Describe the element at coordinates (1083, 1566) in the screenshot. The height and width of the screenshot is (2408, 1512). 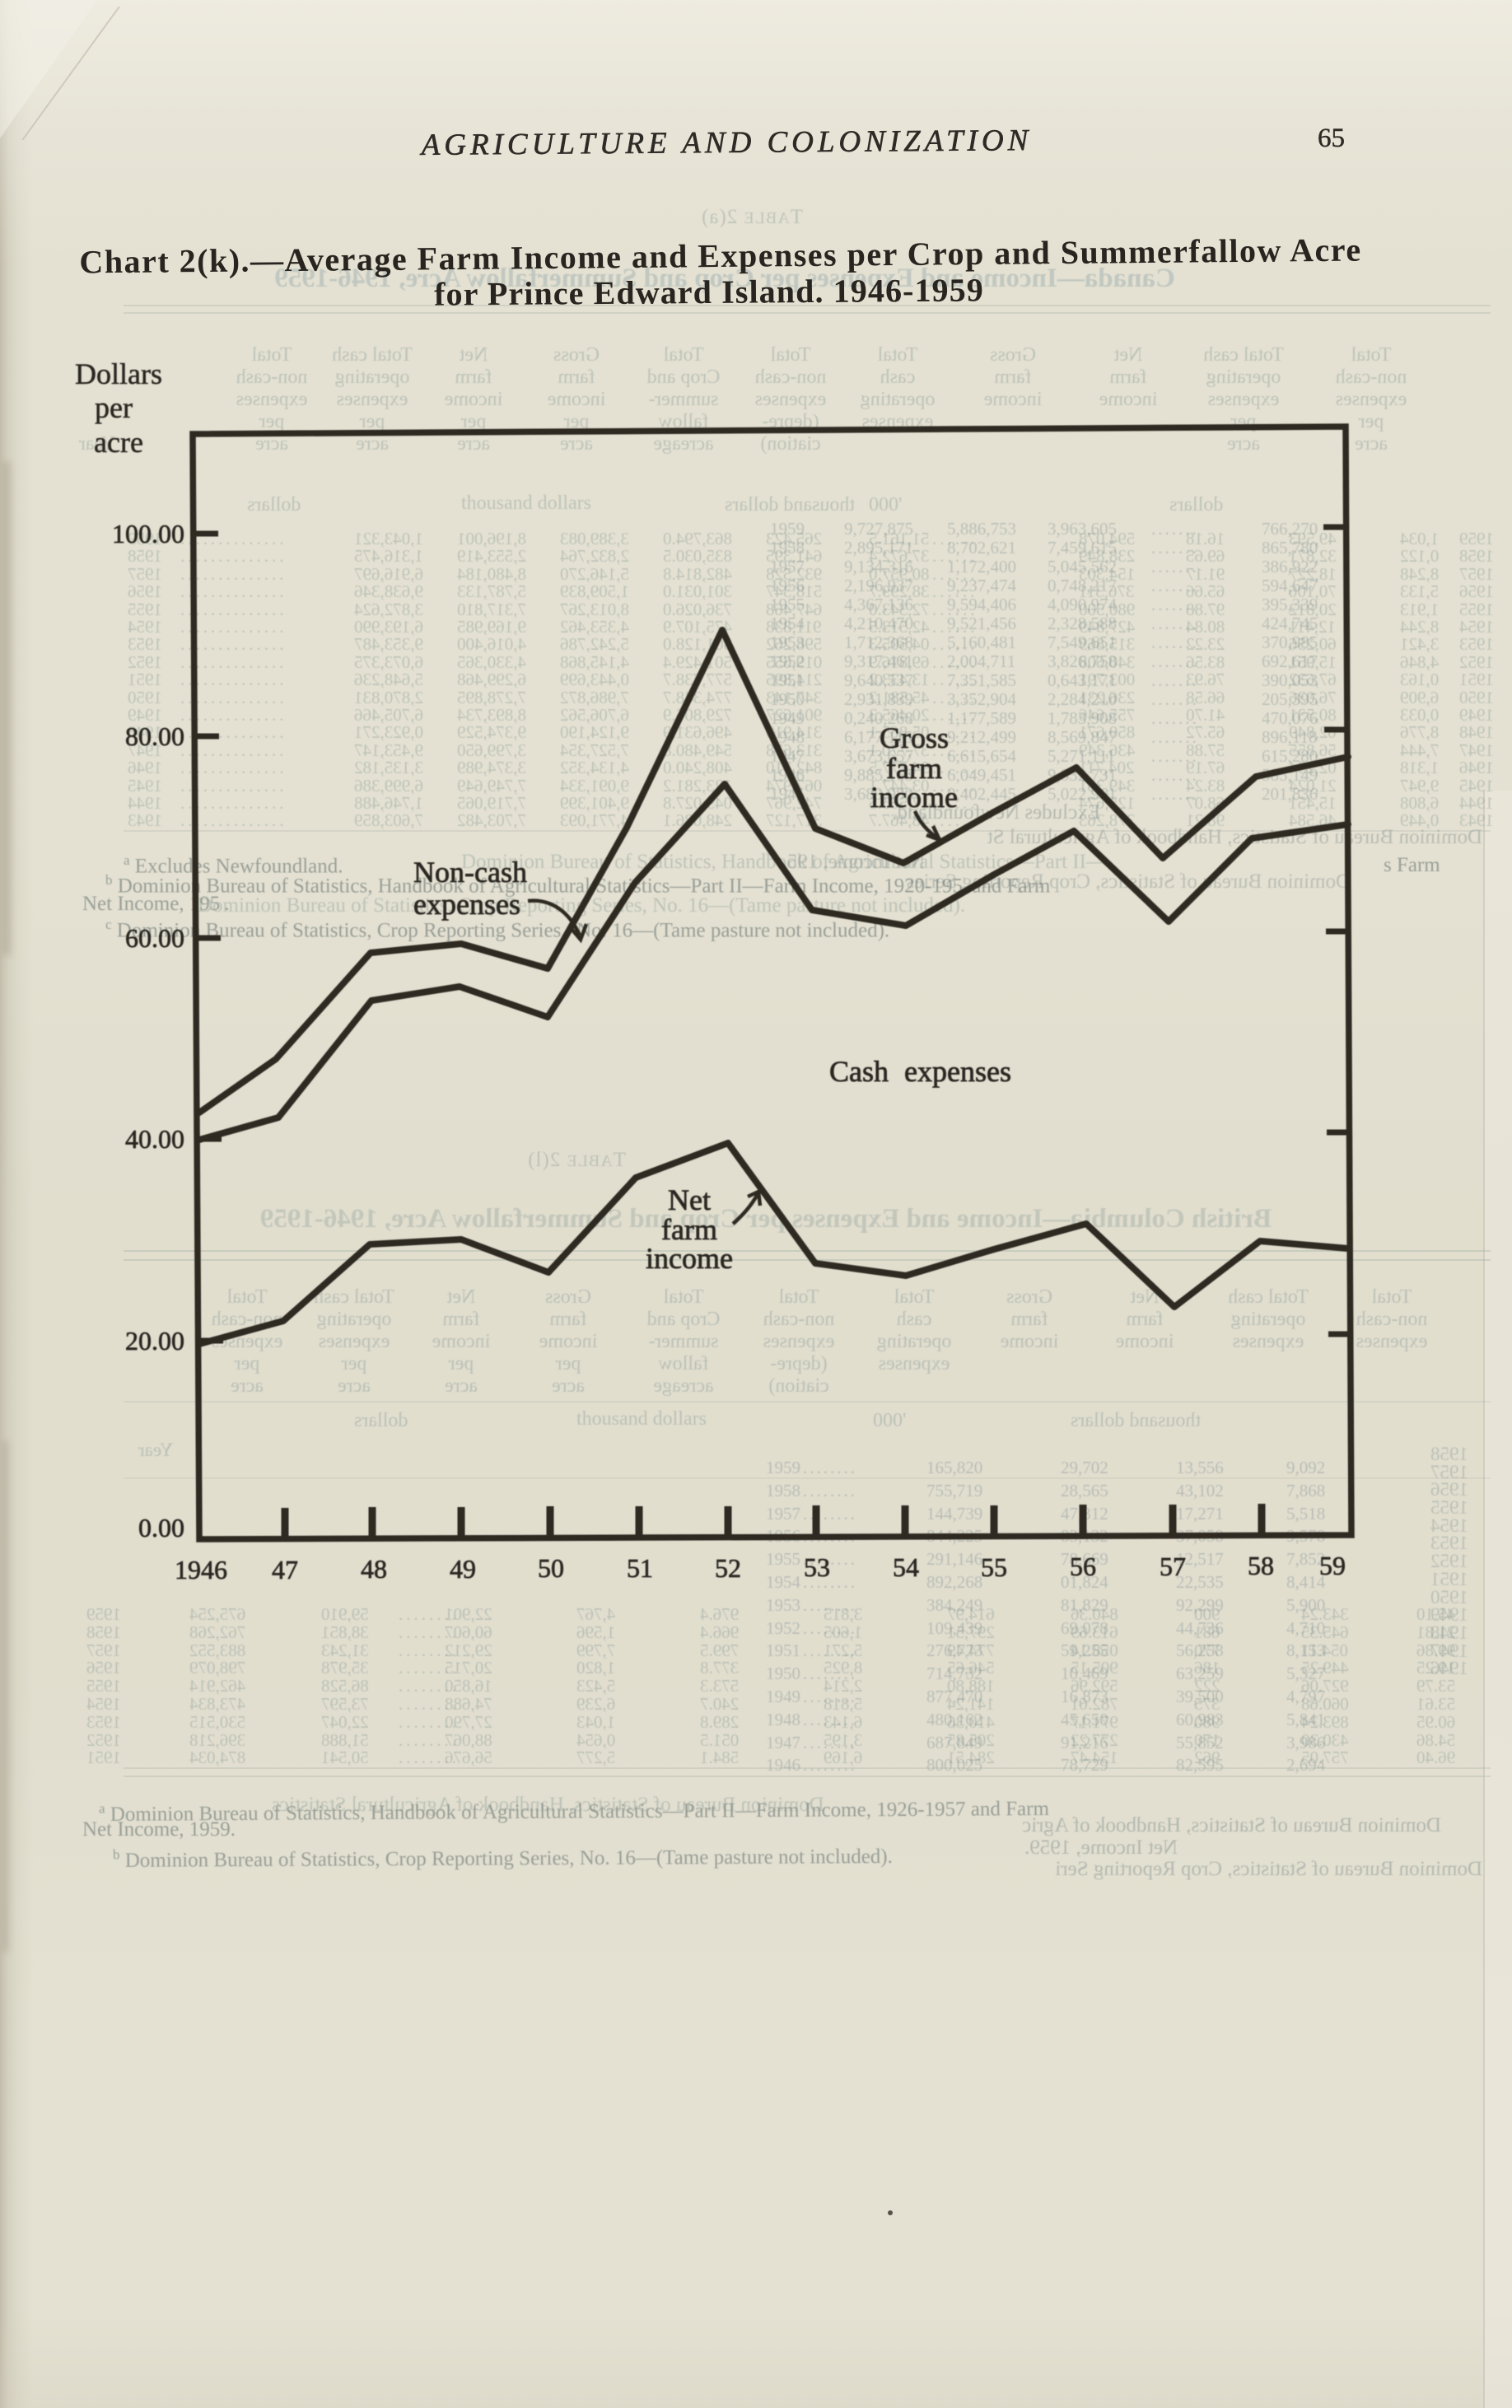
I see `svg-text: 56` at that location.